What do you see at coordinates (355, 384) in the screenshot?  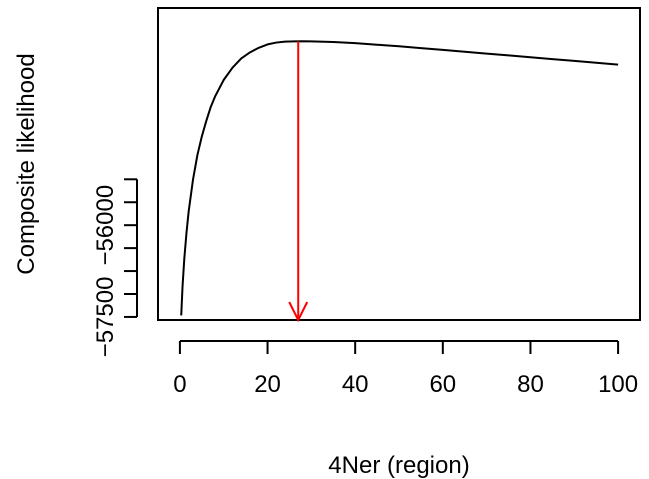 I see `x-tick-label: 40` at bounding box center [355, 384].